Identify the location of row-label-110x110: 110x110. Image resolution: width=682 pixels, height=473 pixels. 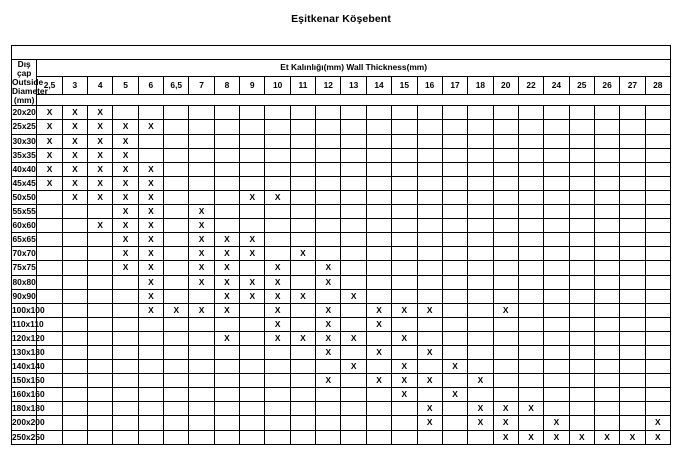
(27, 324).